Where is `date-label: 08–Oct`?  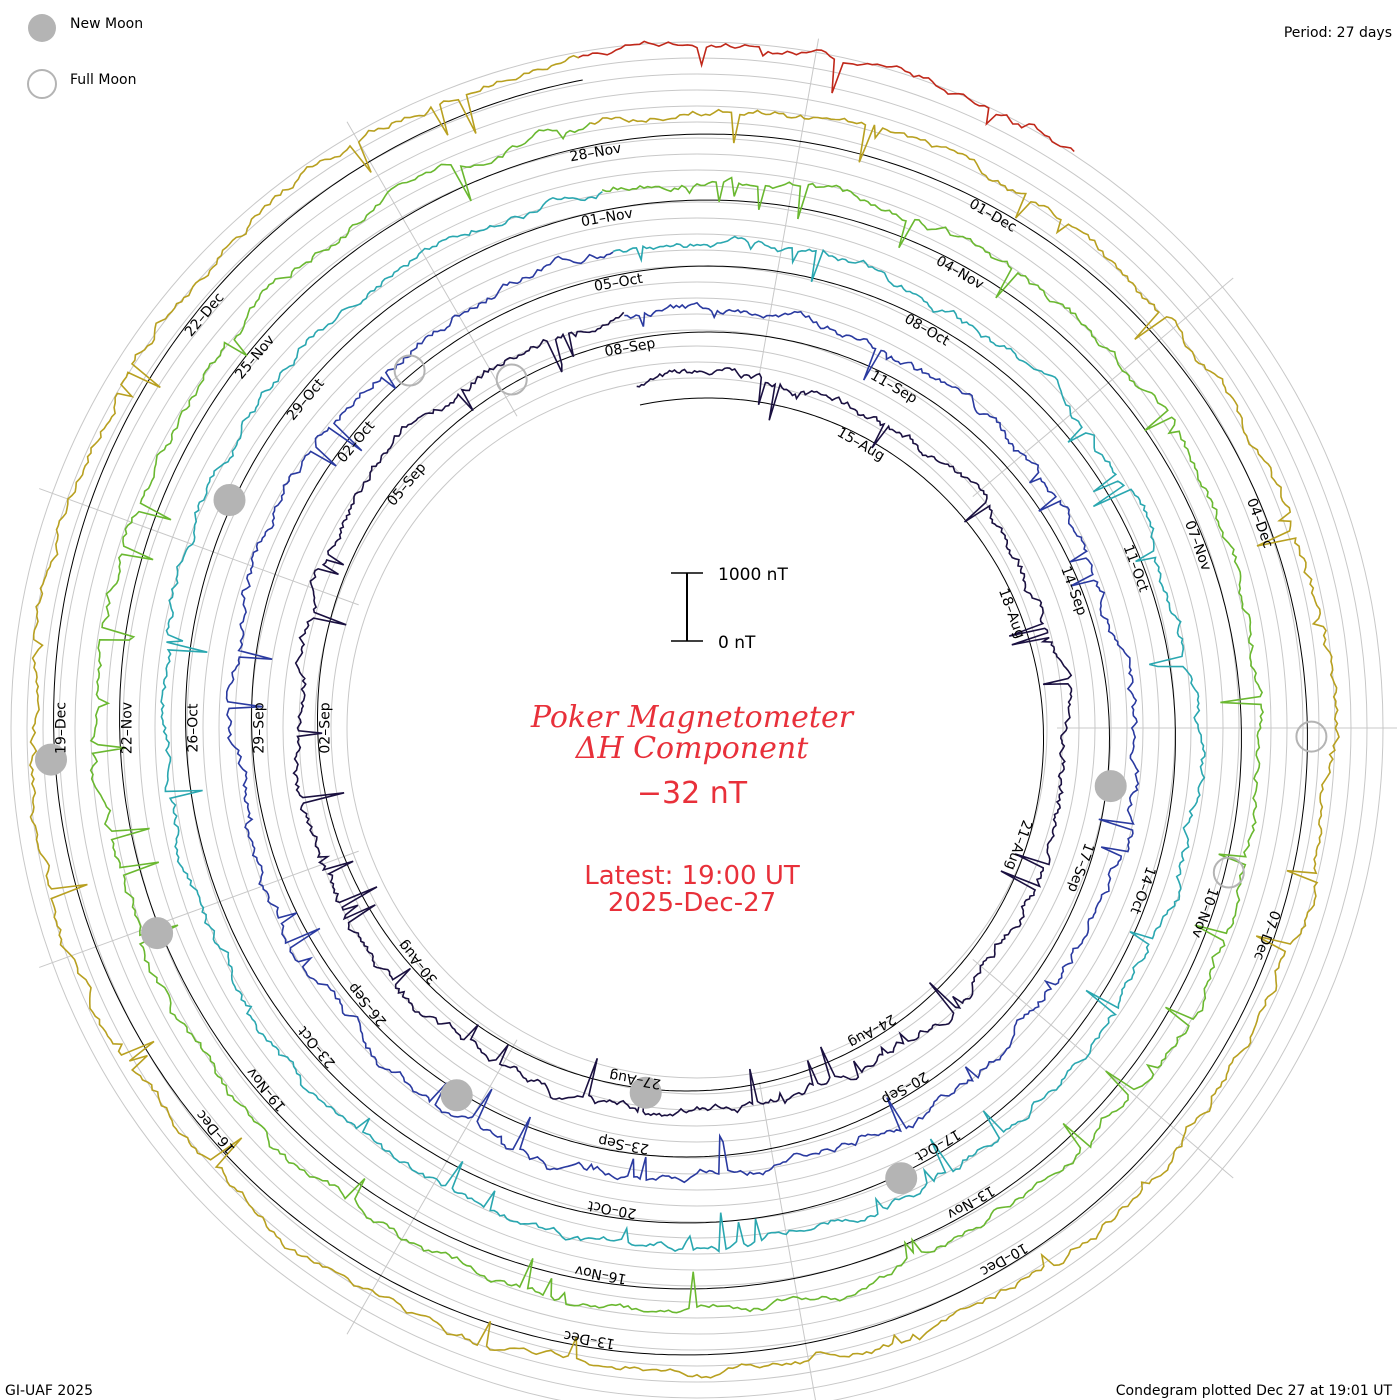
date-label: 08–Oct is located at coordinates (926, 330).